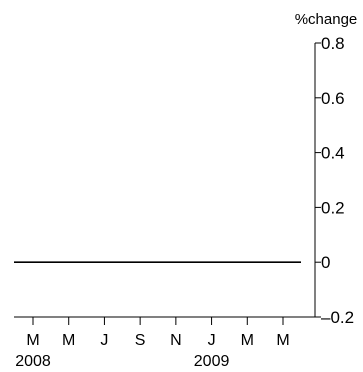  What do you see at coordinates (333, 207) in the screenshot?
I see `y-tick-label: 0.2` at bounding box center [333, 207].